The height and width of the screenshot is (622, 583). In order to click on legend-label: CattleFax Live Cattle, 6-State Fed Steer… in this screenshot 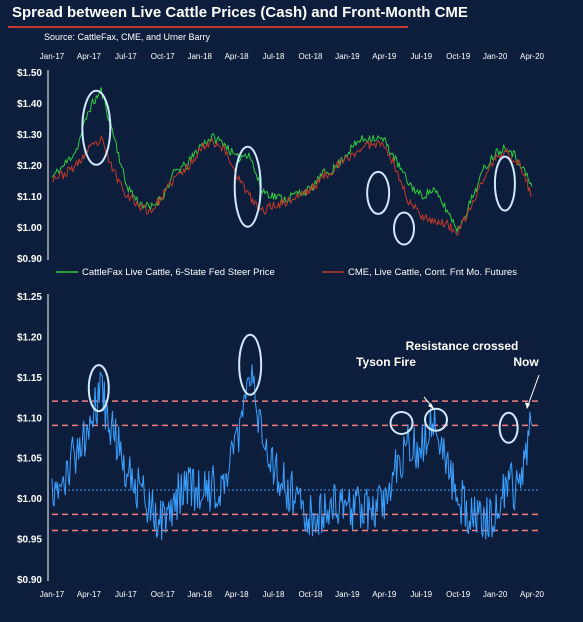, I will do `click(178, 272)`.